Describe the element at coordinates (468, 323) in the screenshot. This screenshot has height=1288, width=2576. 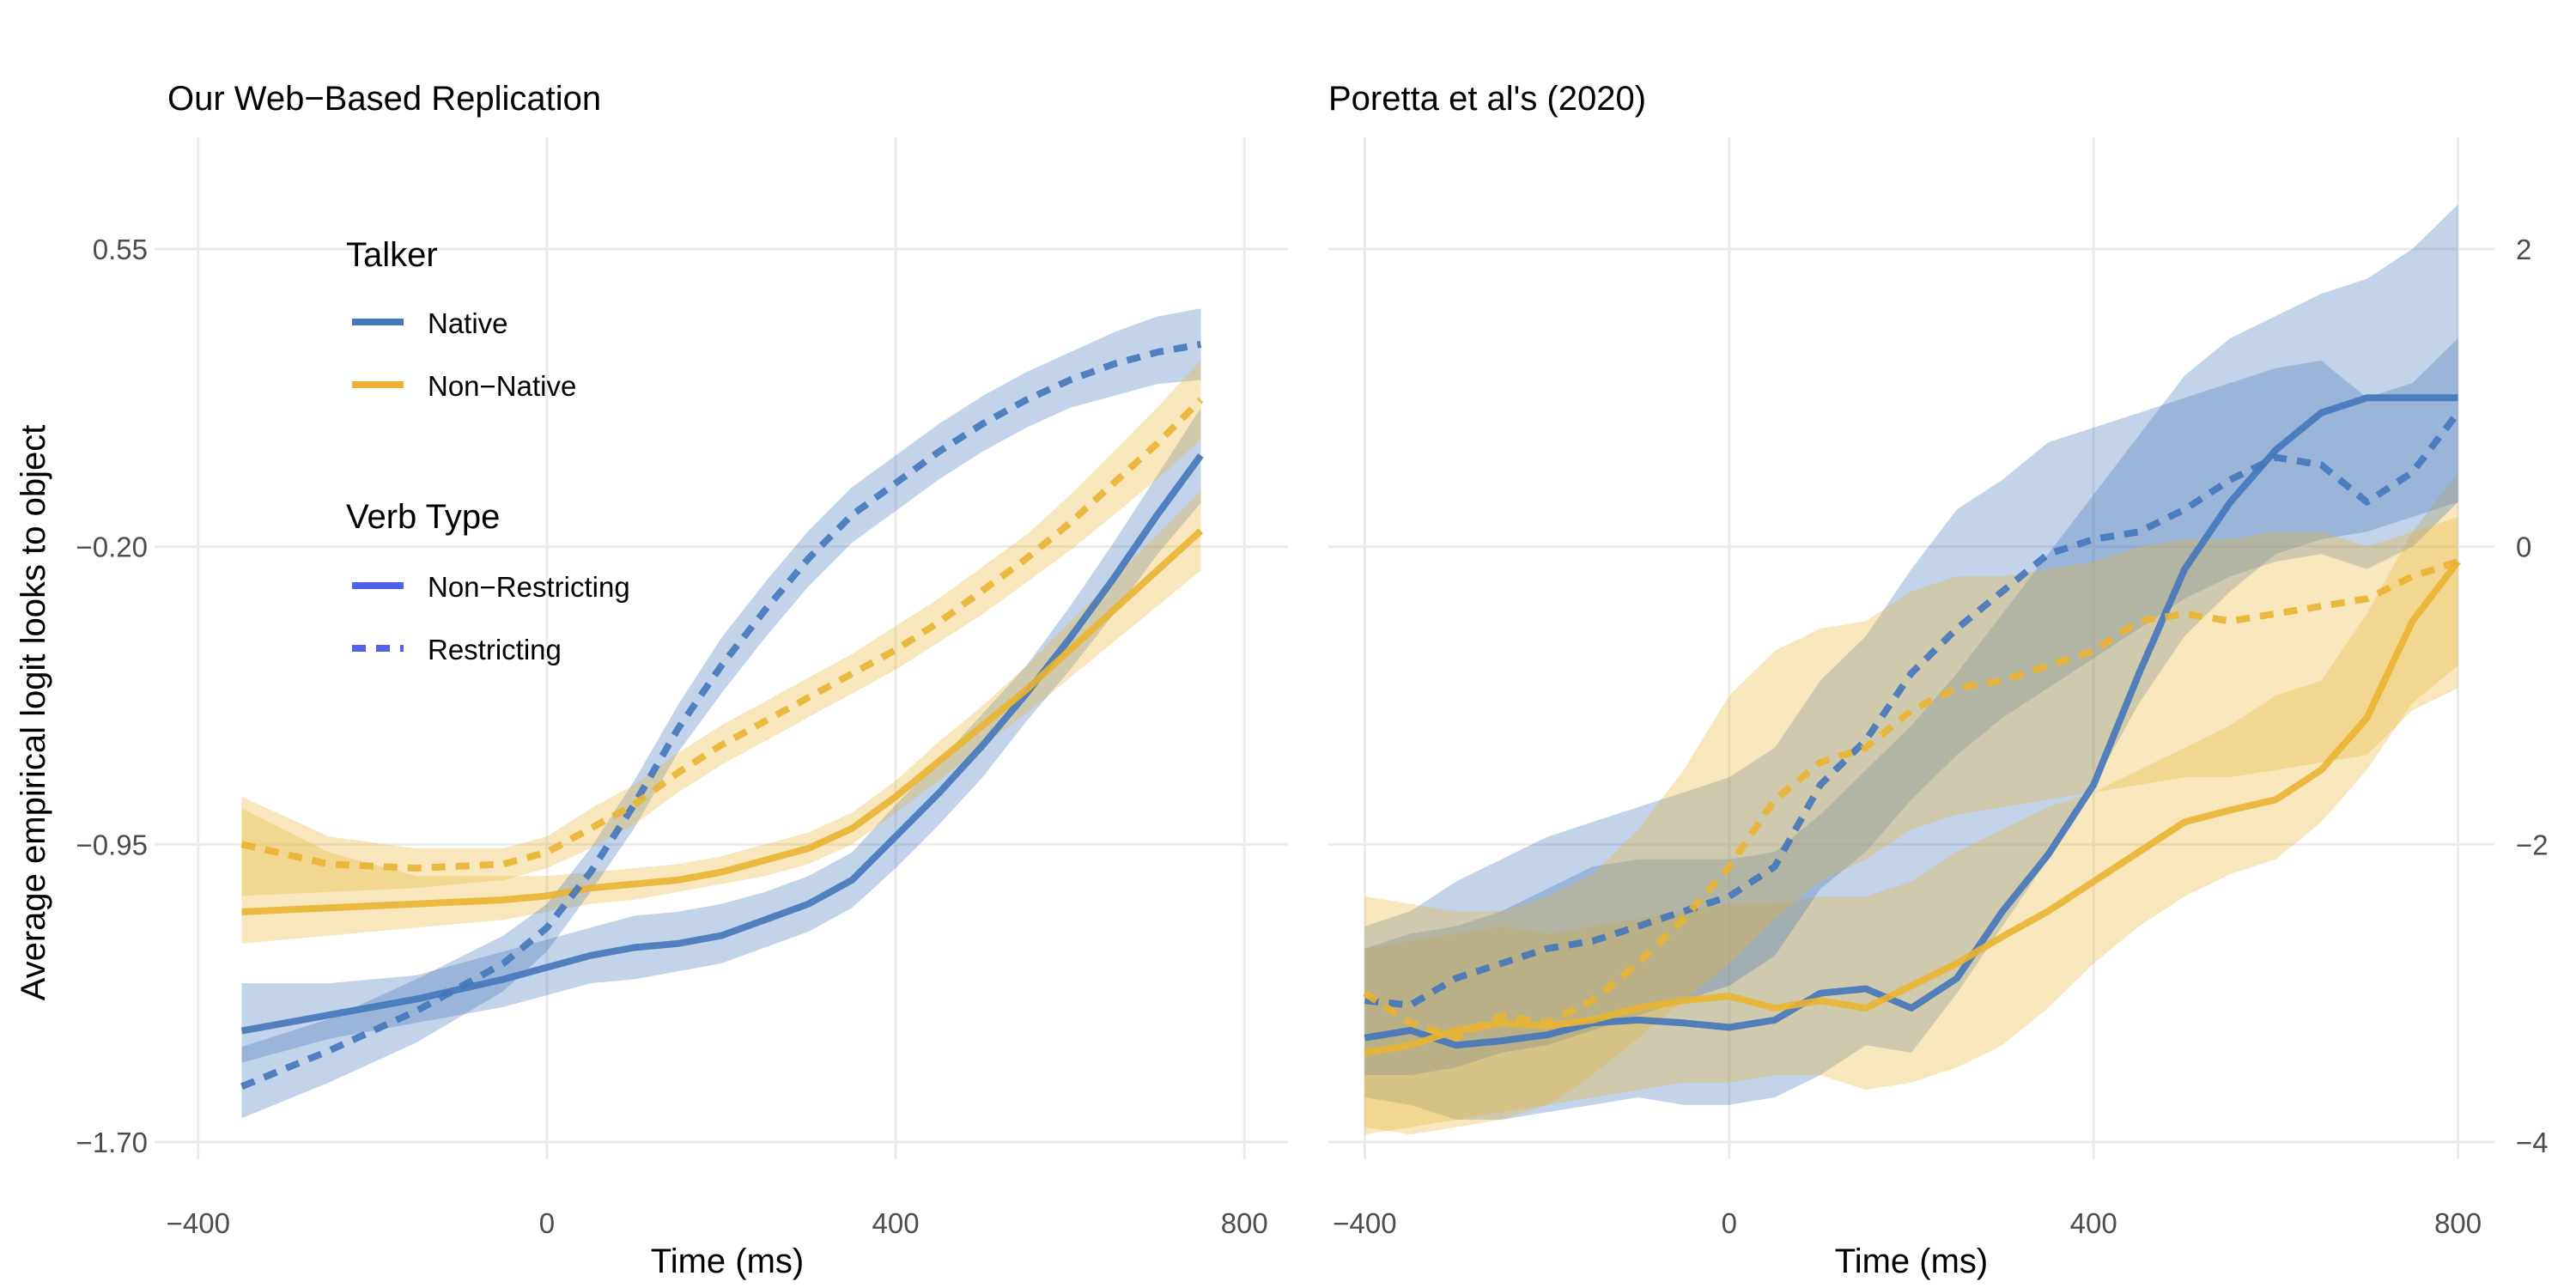
I see `legend-label-native: Native` at that location.